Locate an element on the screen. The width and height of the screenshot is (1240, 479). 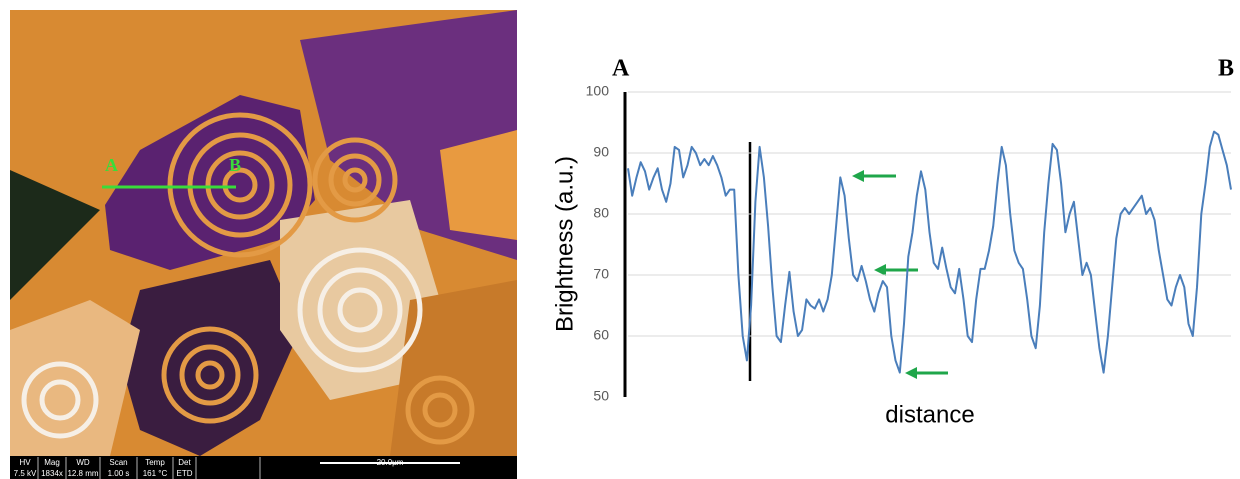
light-stripes is located at coordinates (222, 343).